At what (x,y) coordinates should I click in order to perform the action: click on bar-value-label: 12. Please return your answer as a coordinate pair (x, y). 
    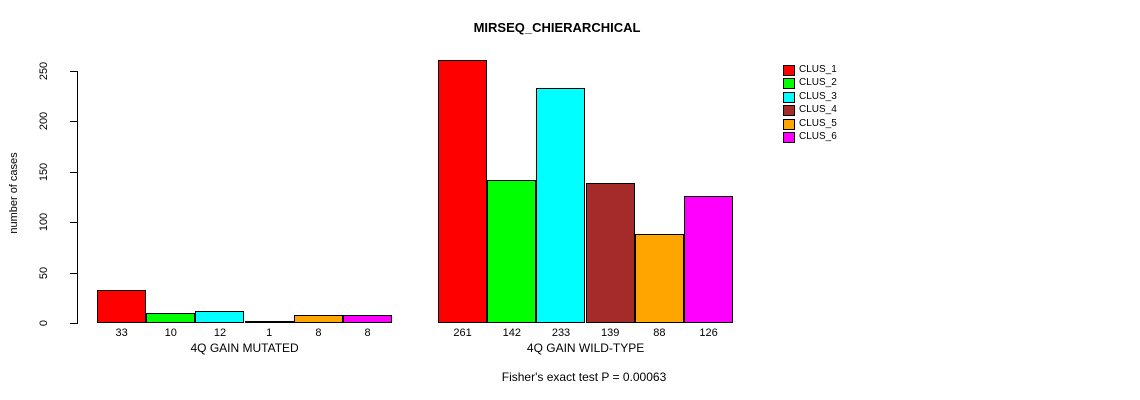
    Looking at the image, I should click on (220, 333).